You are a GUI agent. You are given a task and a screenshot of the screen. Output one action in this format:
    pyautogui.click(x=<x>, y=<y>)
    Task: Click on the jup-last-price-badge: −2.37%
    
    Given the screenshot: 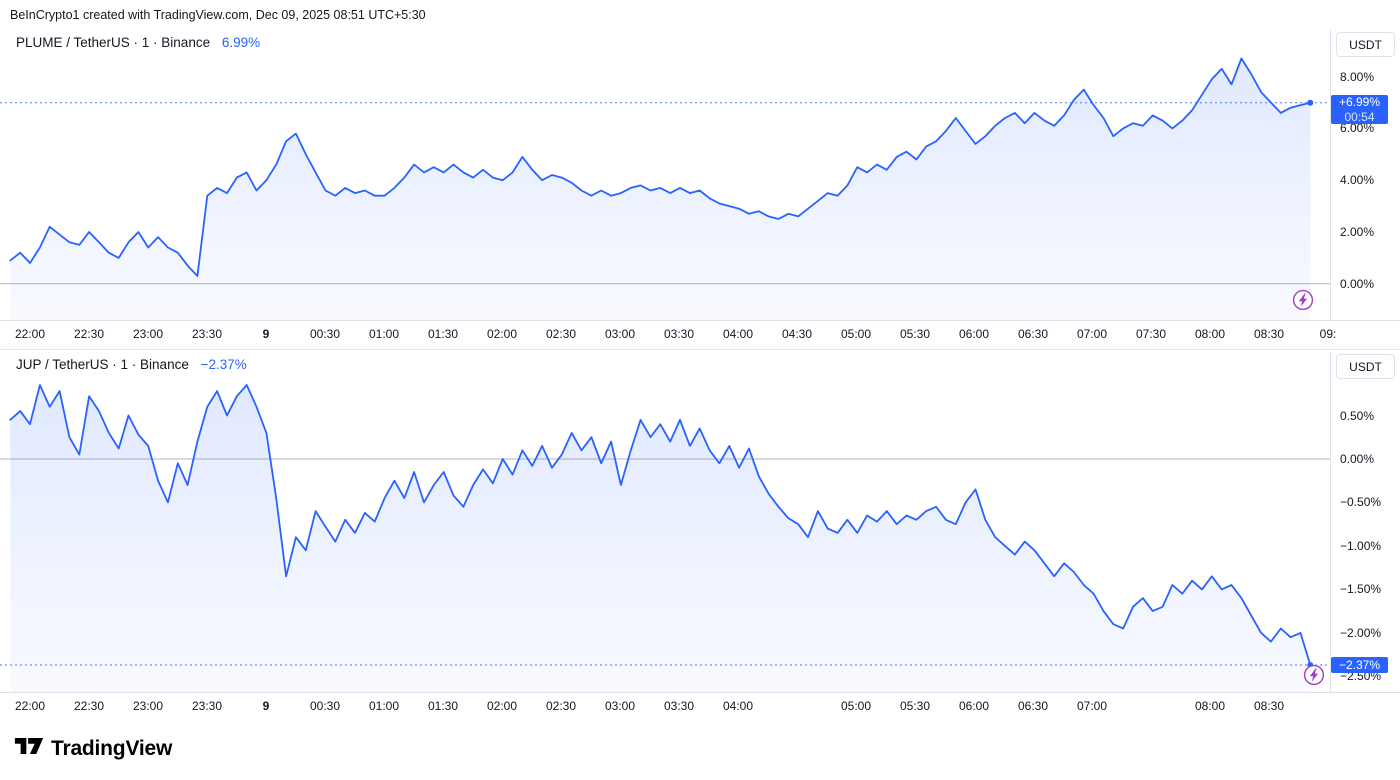 What is the action you would take?
    pyautogui.click(x=1359, y=665)
    